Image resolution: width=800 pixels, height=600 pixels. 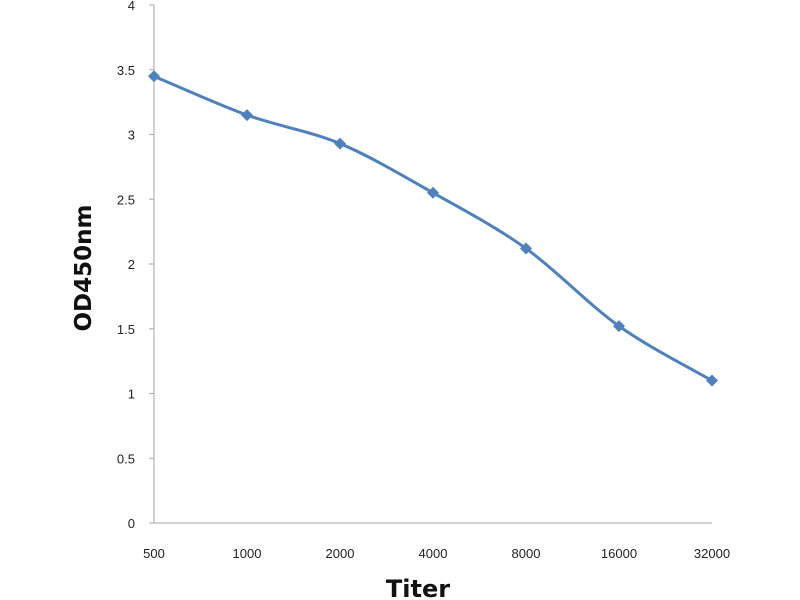 I want to click on x-tick-label: 8000, so click(x=526, y=553).